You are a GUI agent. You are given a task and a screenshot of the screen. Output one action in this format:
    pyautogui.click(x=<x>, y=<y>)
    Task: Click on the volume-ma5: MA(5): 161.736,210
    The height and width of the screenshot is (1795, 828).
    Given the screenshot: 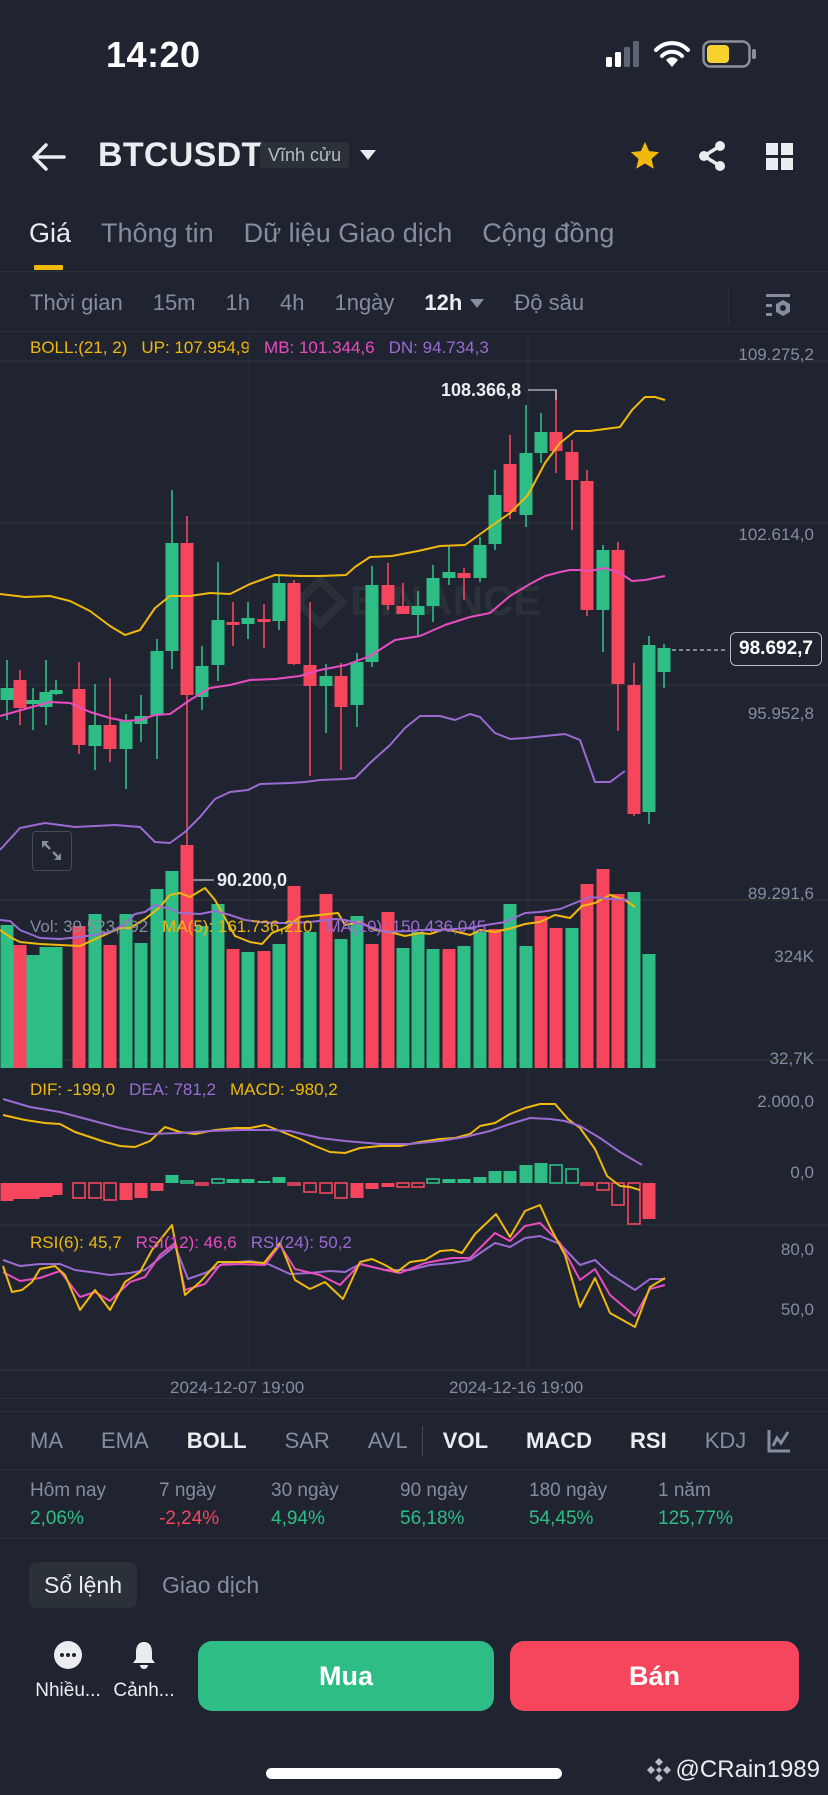 What is the action you would take?
    pyautogui.click(x=237, y=926)
    